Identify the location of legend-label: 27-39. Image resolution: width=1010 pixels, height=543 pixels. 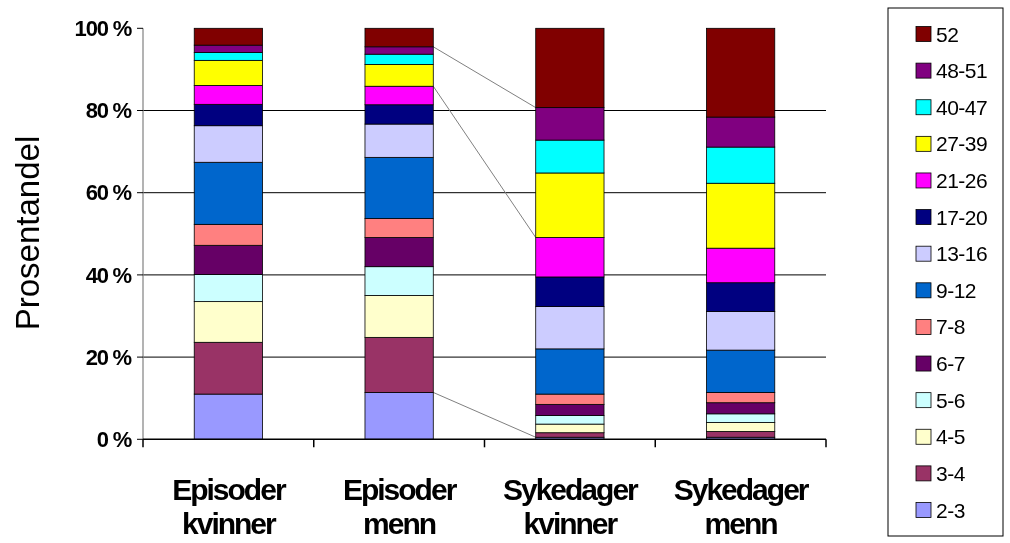
(962, 144).